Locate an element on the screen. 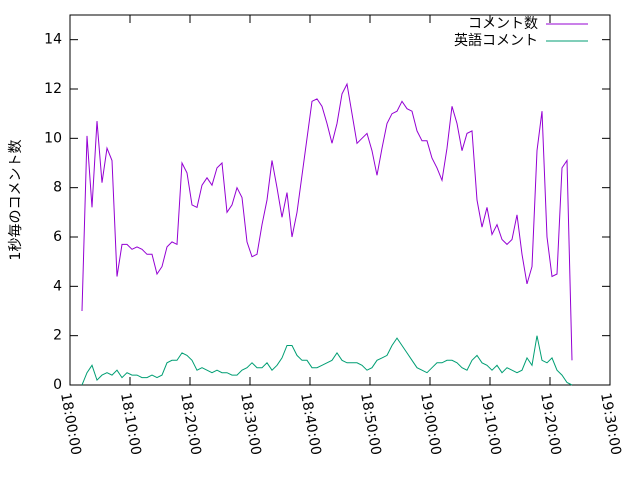 This screenshot has height=480, width=640. y-tick-label: 2 is located at coordinates (57, 336).